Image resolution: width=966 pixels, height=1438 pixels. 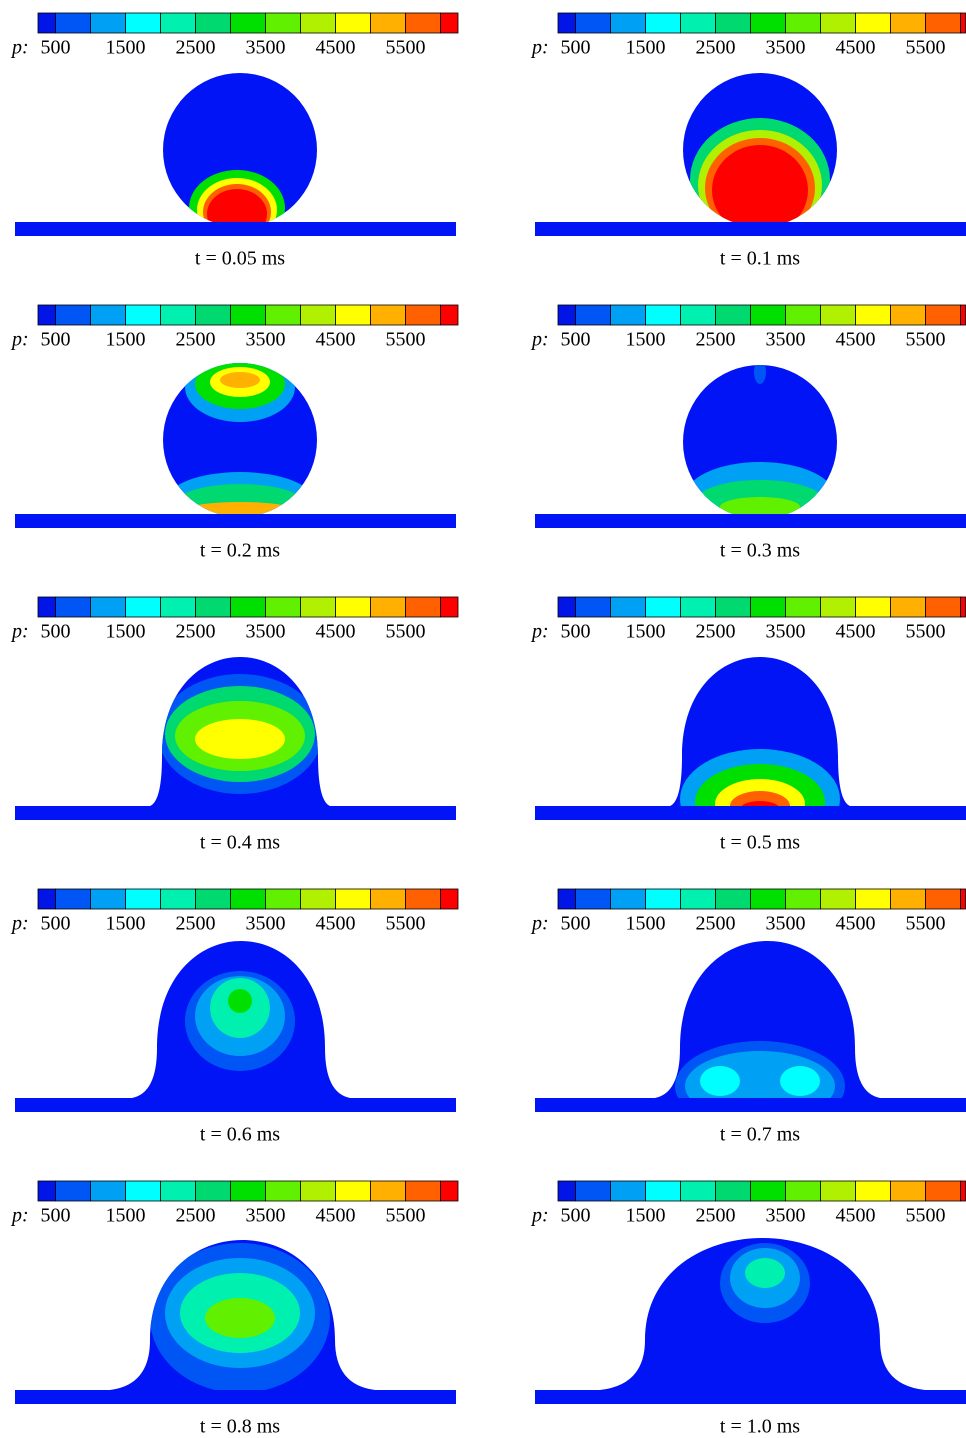 I want to click on panel: p: 500 1500 2500 3500 4500 5500 t = 0.2 ms, so click(x=234, y=433).